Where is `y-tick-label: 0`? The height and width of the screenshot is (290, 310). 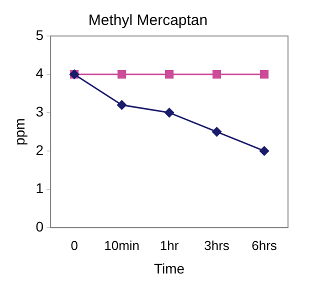
y-tick-label: 0 is located at coordinates (40, 226).